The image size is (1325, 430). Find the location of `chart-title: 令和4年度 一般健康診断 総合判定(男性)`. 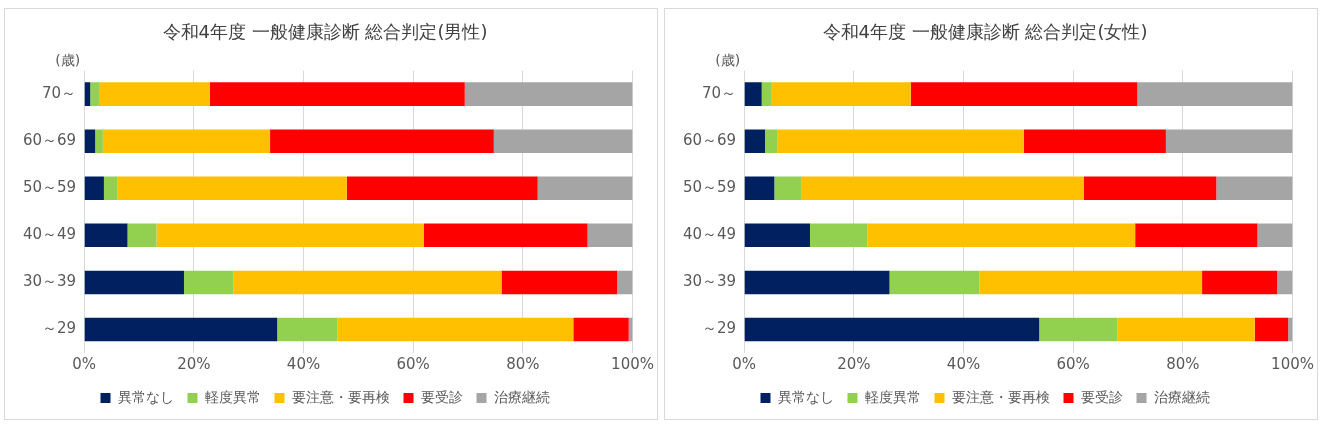

chart-title: 令和4年度 一般健康診断 総合判定(男性) is located at coordinates (325, 32).